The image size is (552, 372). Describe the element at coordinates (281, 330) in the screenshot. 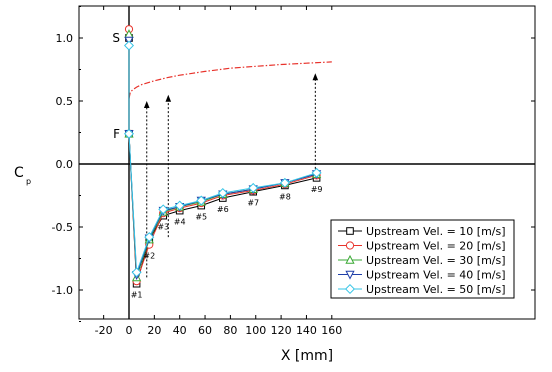

I see `x-tick-label: 120` at that location.